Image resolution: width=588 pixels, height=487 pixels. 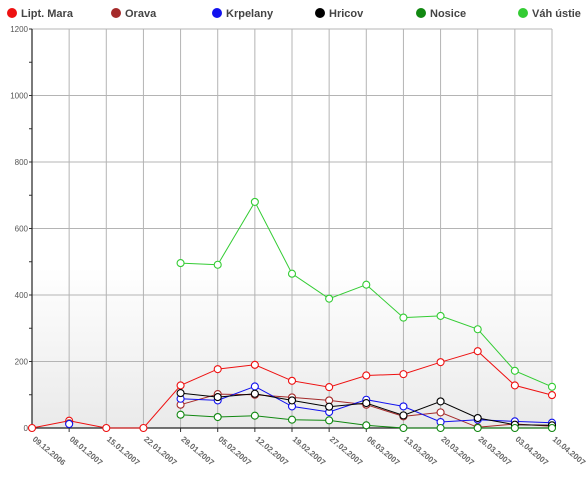 What do you see at coordinates (250, 14) in the screenshot?
I see `legend-label: Krpelany` at bounding box center [250, 14].